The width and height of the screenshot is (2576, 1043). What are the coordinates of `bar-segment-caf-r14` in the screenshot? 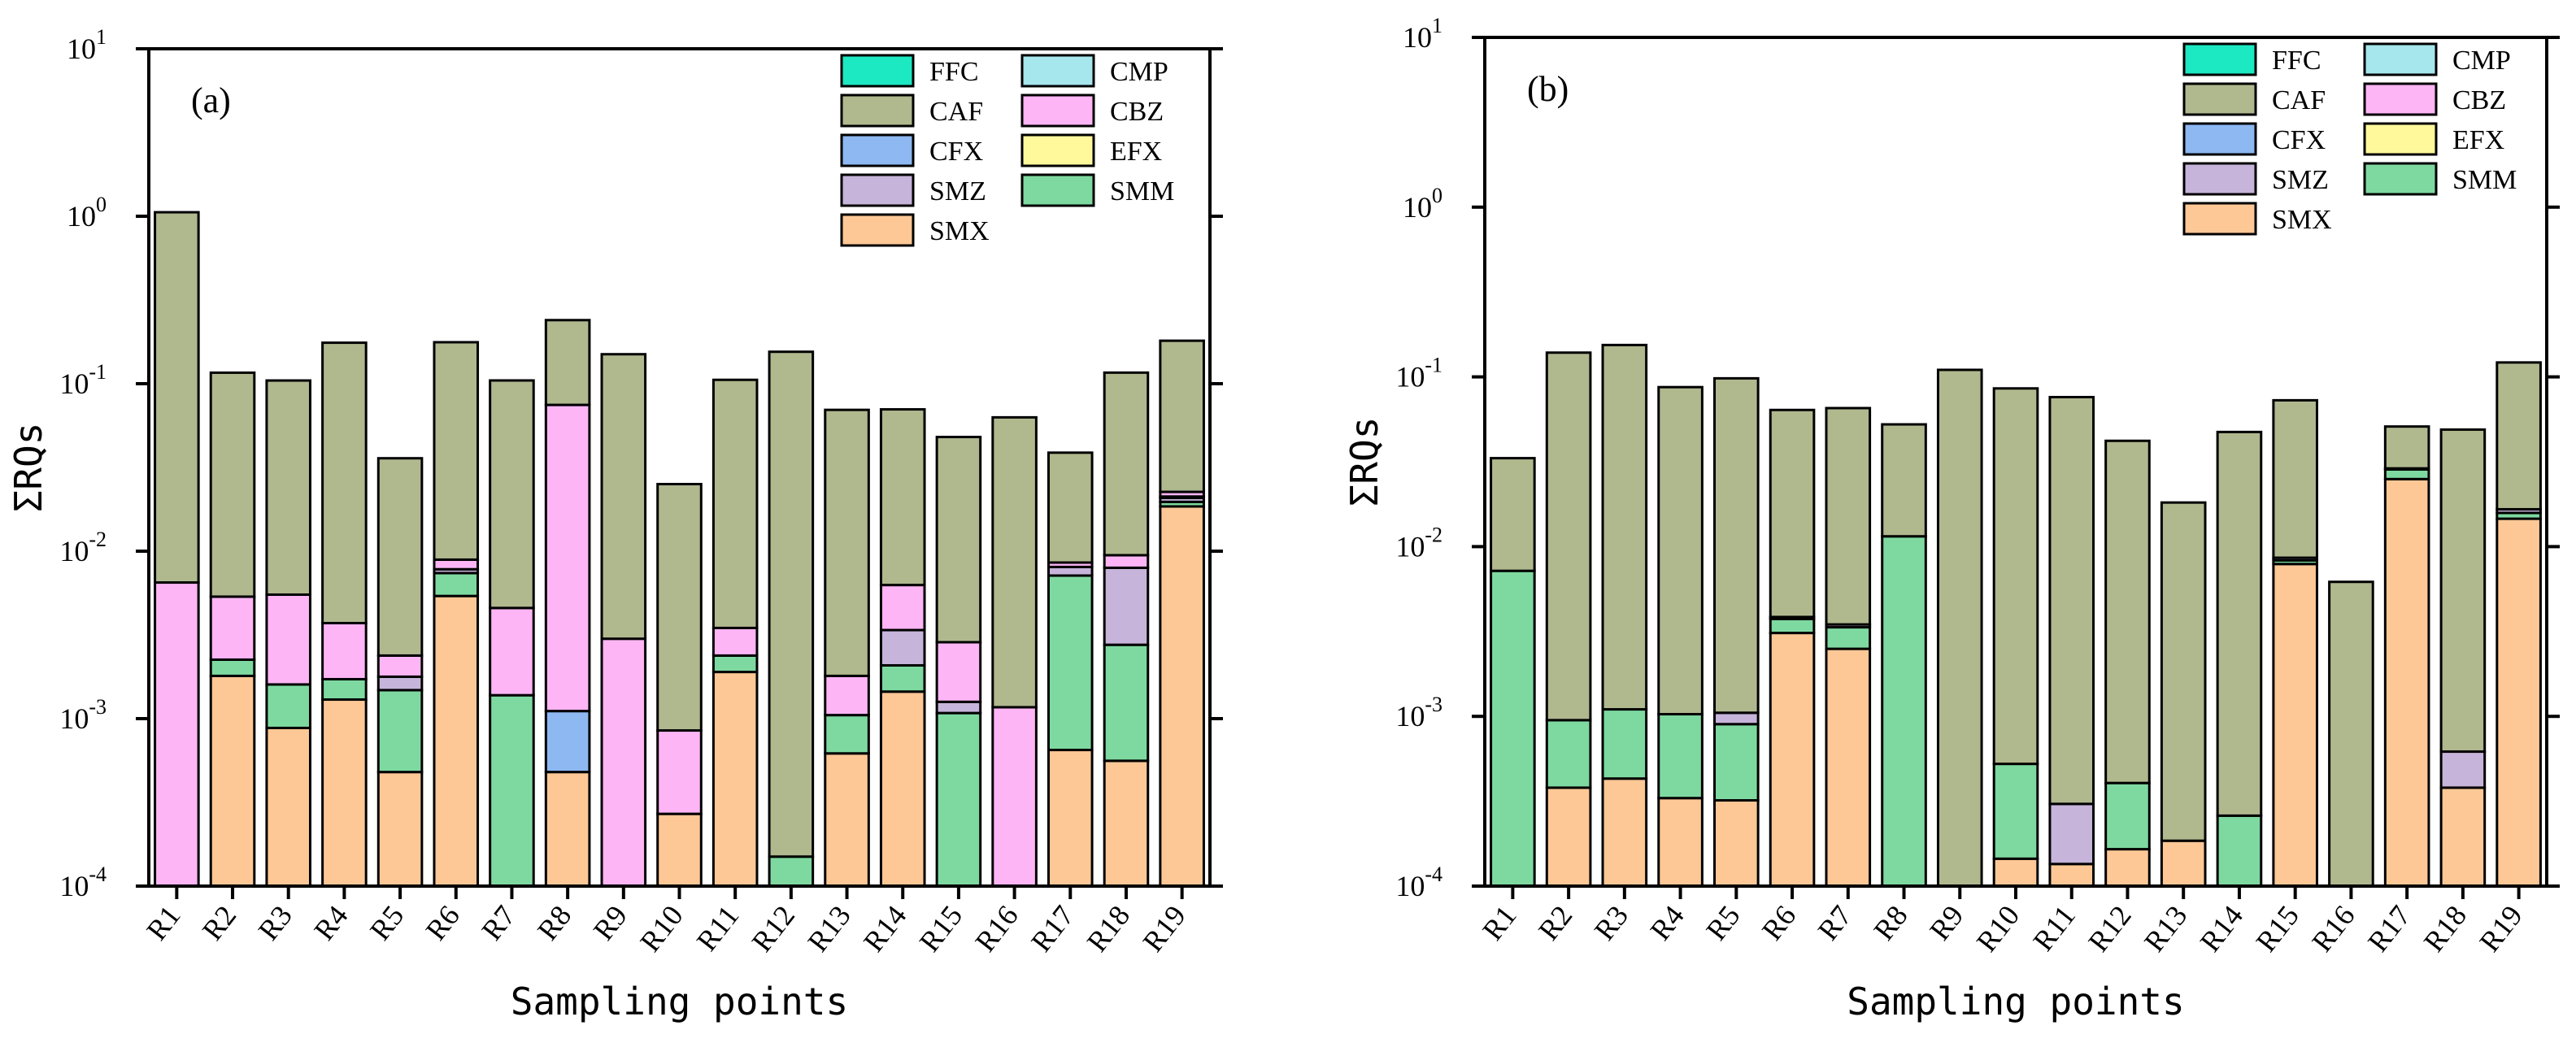 It's located at (2239, 623).